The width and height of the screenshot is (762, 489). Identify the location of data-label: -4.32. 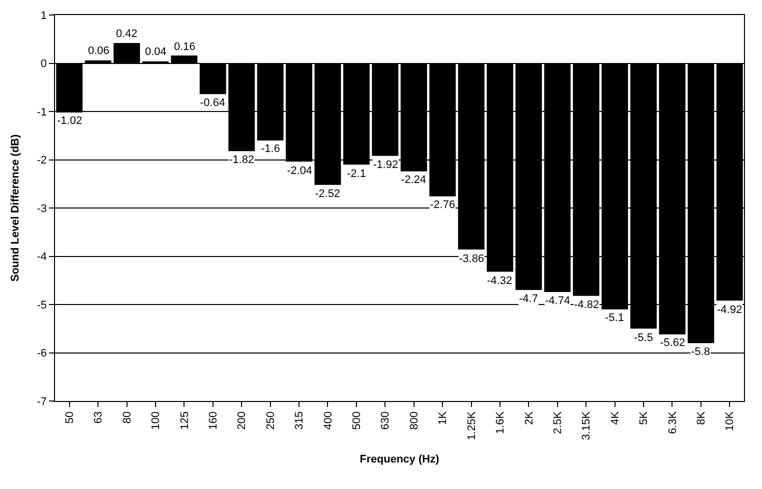
(499, 281).